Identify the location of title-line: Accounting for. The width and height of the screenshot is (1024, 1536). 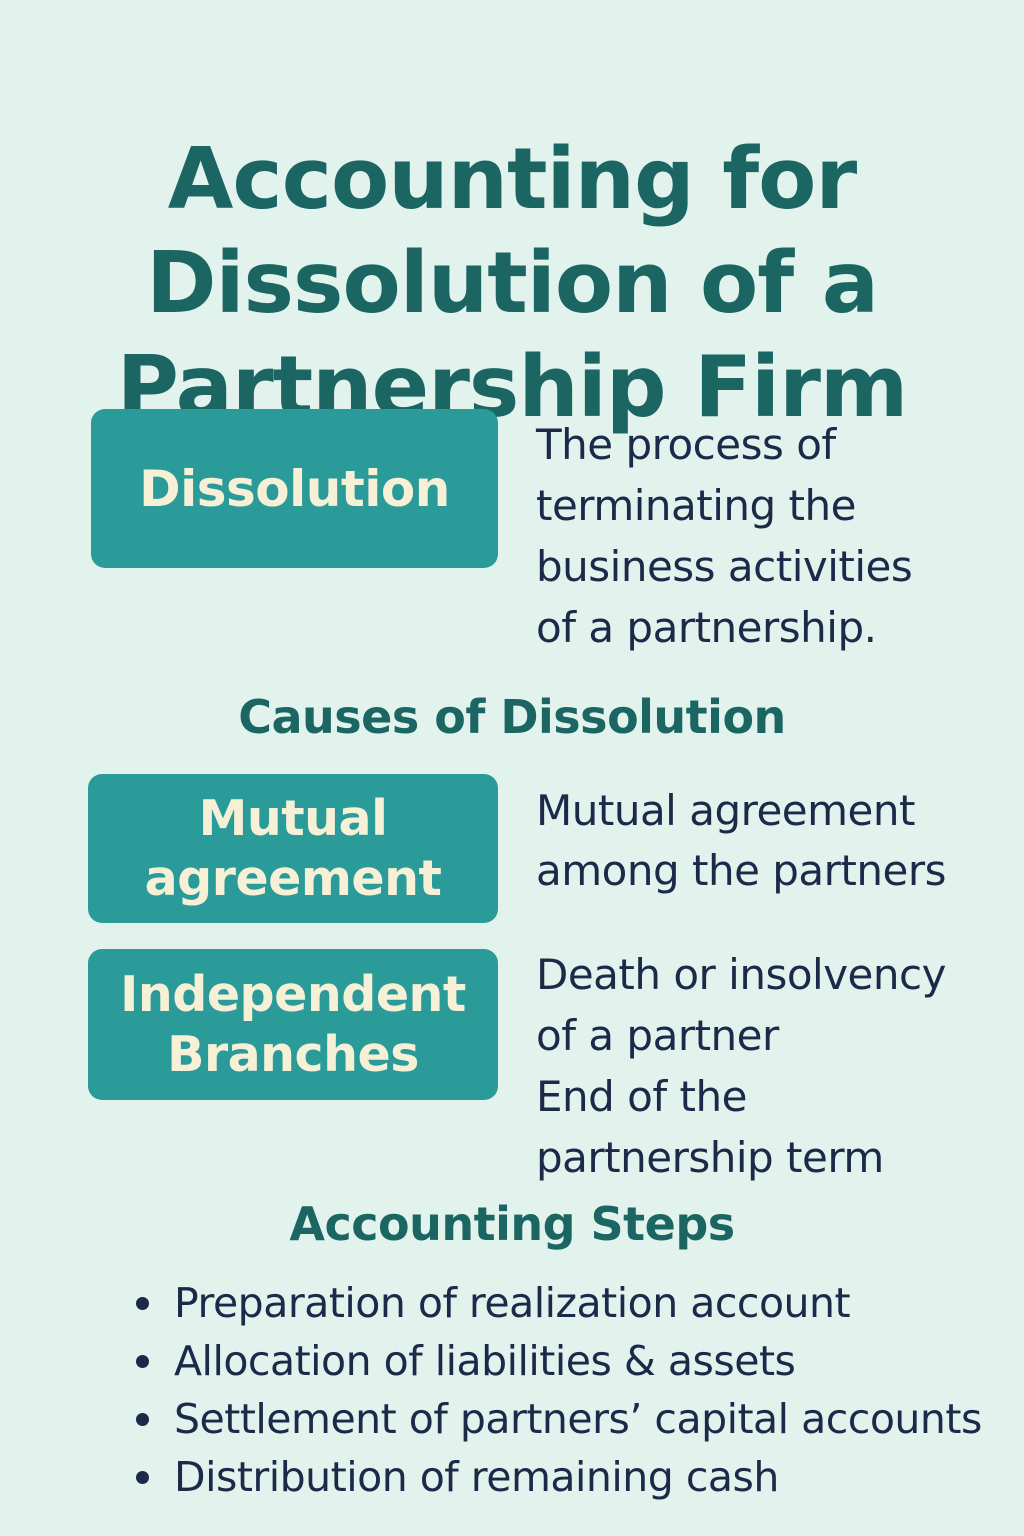
(512, 179).